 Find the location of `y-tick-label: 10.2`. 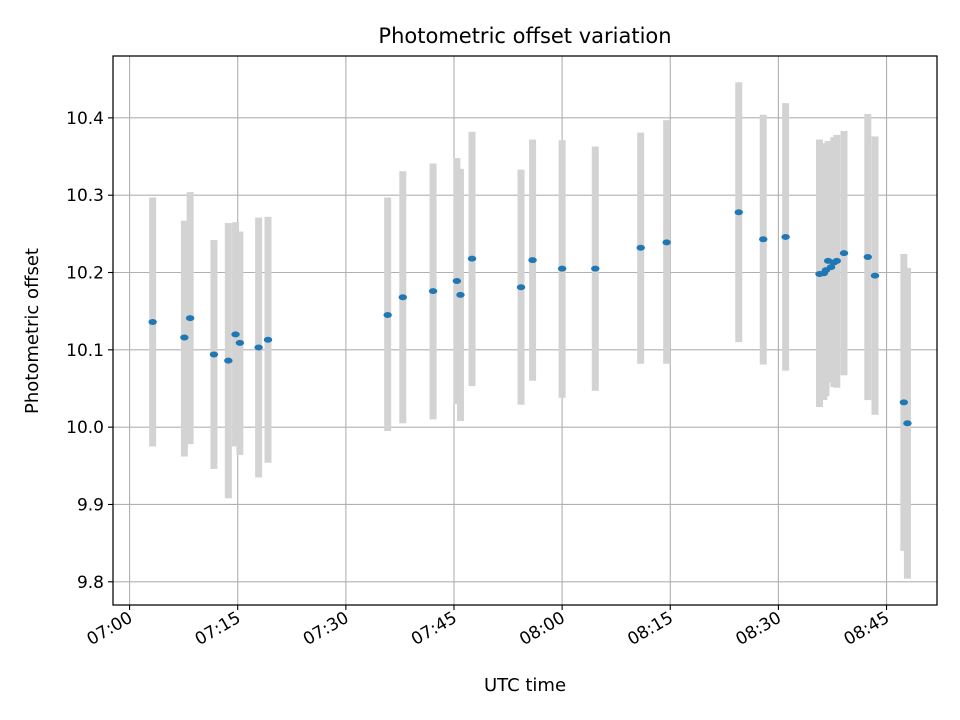

y-tick-label: 10.2 is located at coordinates (85, 274).